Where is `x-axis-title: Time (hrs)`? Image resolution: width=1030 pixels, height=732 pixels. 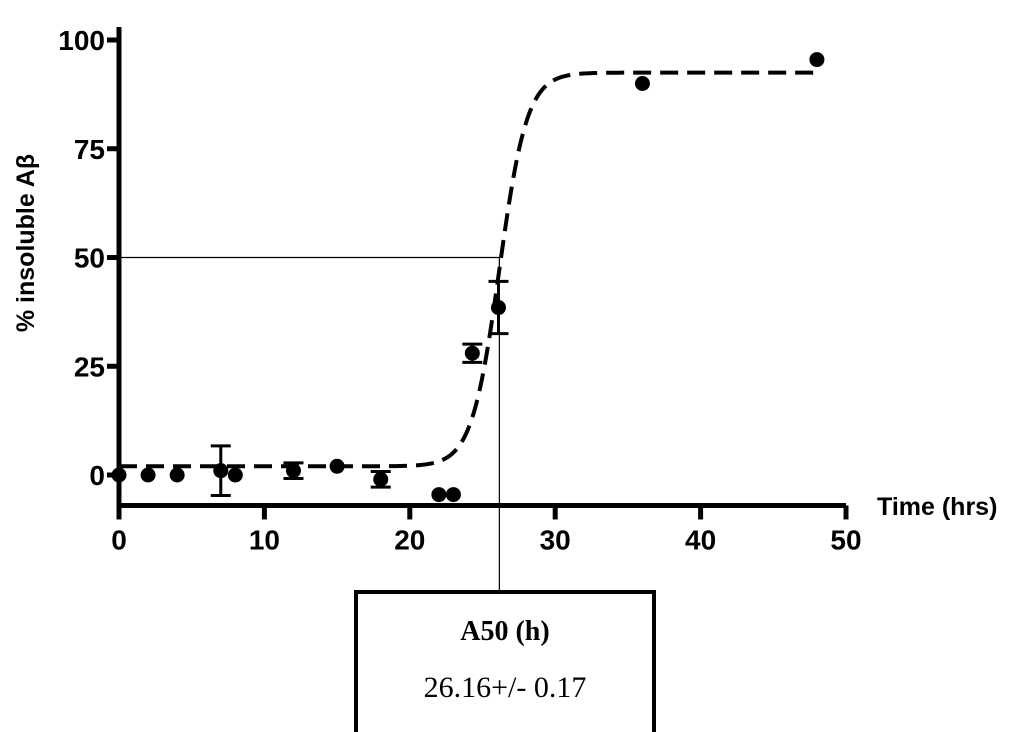 x-axis-title: Time (hrs) is located at coordinates (937, 507).